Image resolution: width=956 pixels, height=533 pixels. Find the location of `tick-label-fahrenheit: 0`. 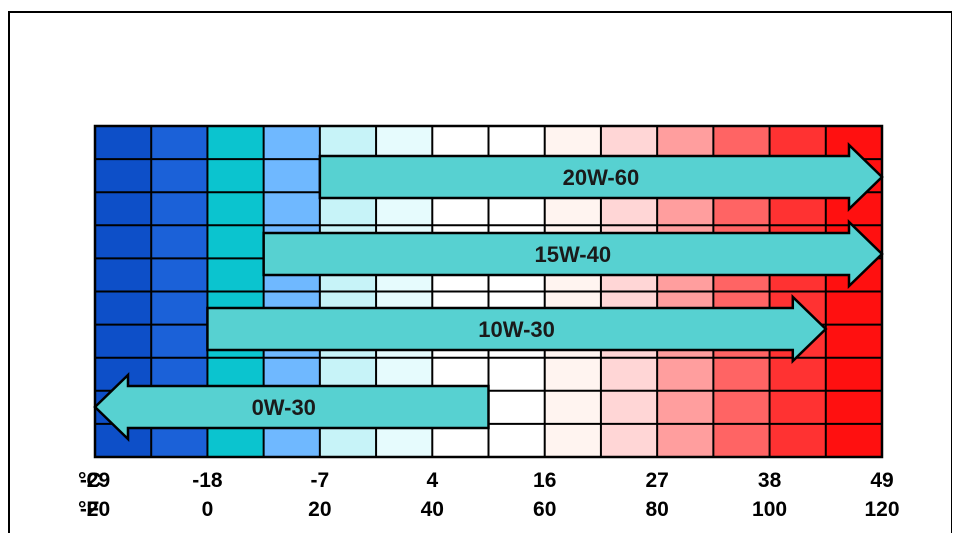

tick-label-fahrenheit: 0 is located at coordinates (208, 509).